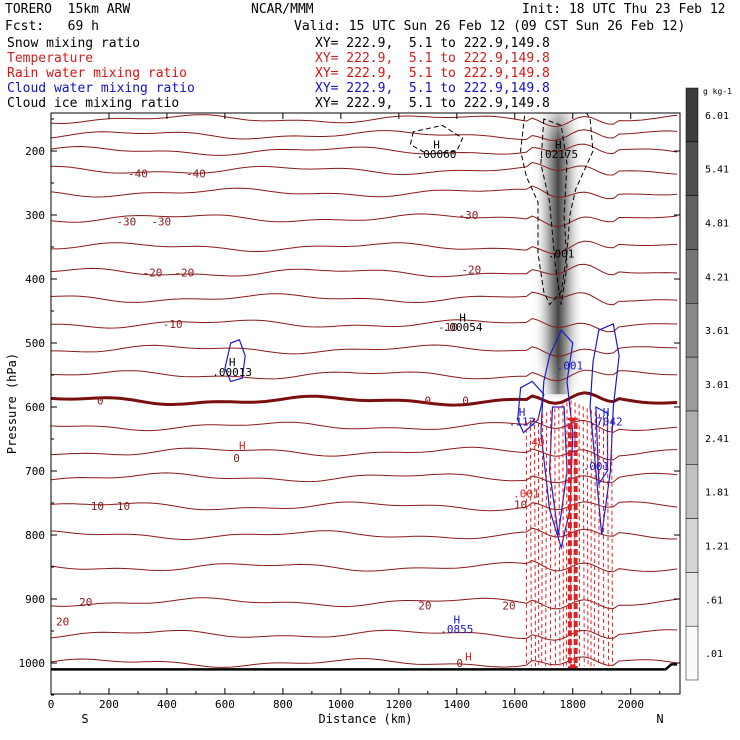  What do you see at coordinates (366, 719) in the screenshot?
I see `x-axis-title: Distance (km)` at bounding box center [366, 719].